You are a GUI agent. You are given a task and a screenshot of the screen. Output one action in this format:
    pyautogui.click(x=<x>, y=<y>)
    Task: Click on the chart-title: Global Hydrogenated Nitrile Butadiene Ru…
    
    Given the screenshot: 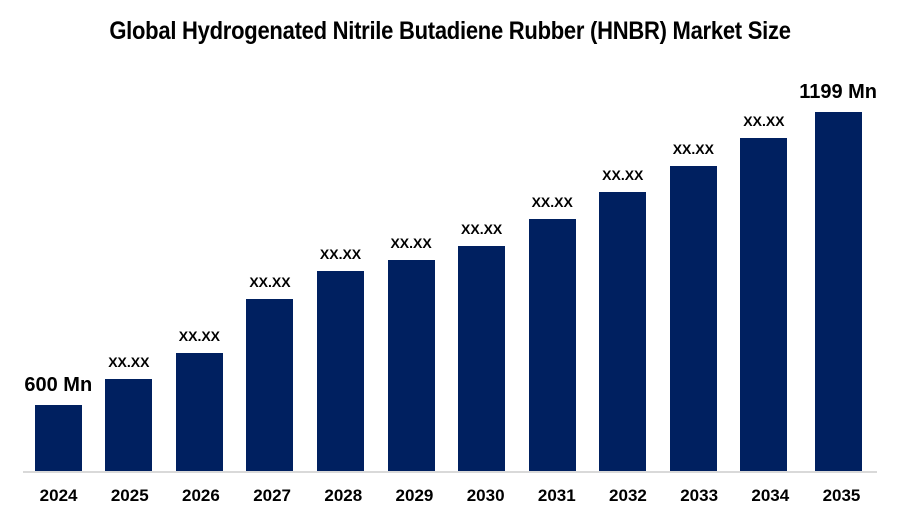 What is the action you would take?
    pyautogui.click(x=450, y=31)
    